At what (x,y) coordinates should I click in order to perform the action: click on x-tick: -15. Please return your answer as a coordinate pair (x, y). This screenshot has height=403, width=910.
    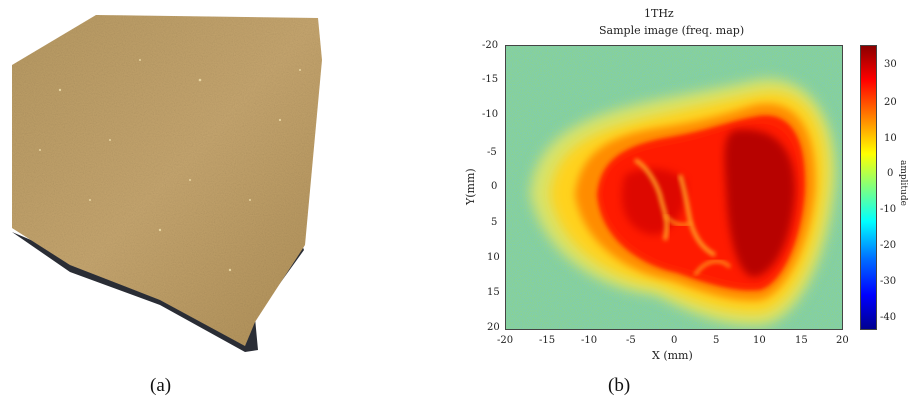
    Looking at the image, I should click on (547, 340).